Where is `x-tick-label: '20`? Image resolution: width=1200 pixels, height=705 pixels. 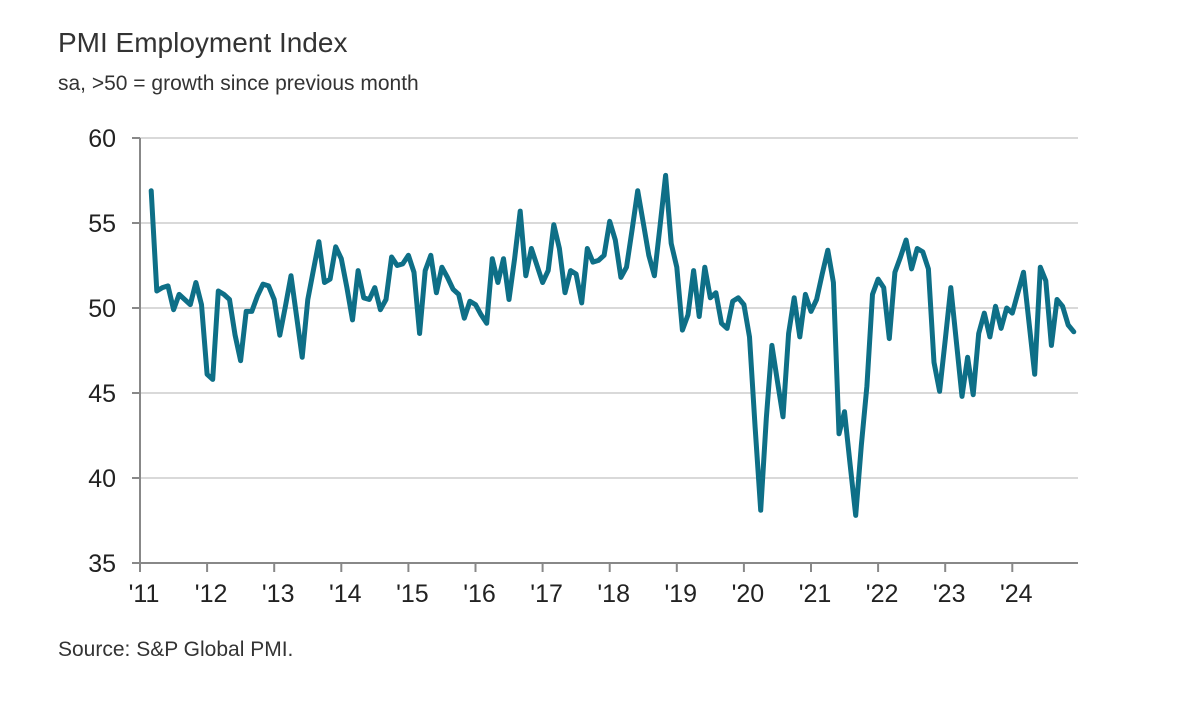
x-tick-label: '20 is located at coordinates (748, 594).